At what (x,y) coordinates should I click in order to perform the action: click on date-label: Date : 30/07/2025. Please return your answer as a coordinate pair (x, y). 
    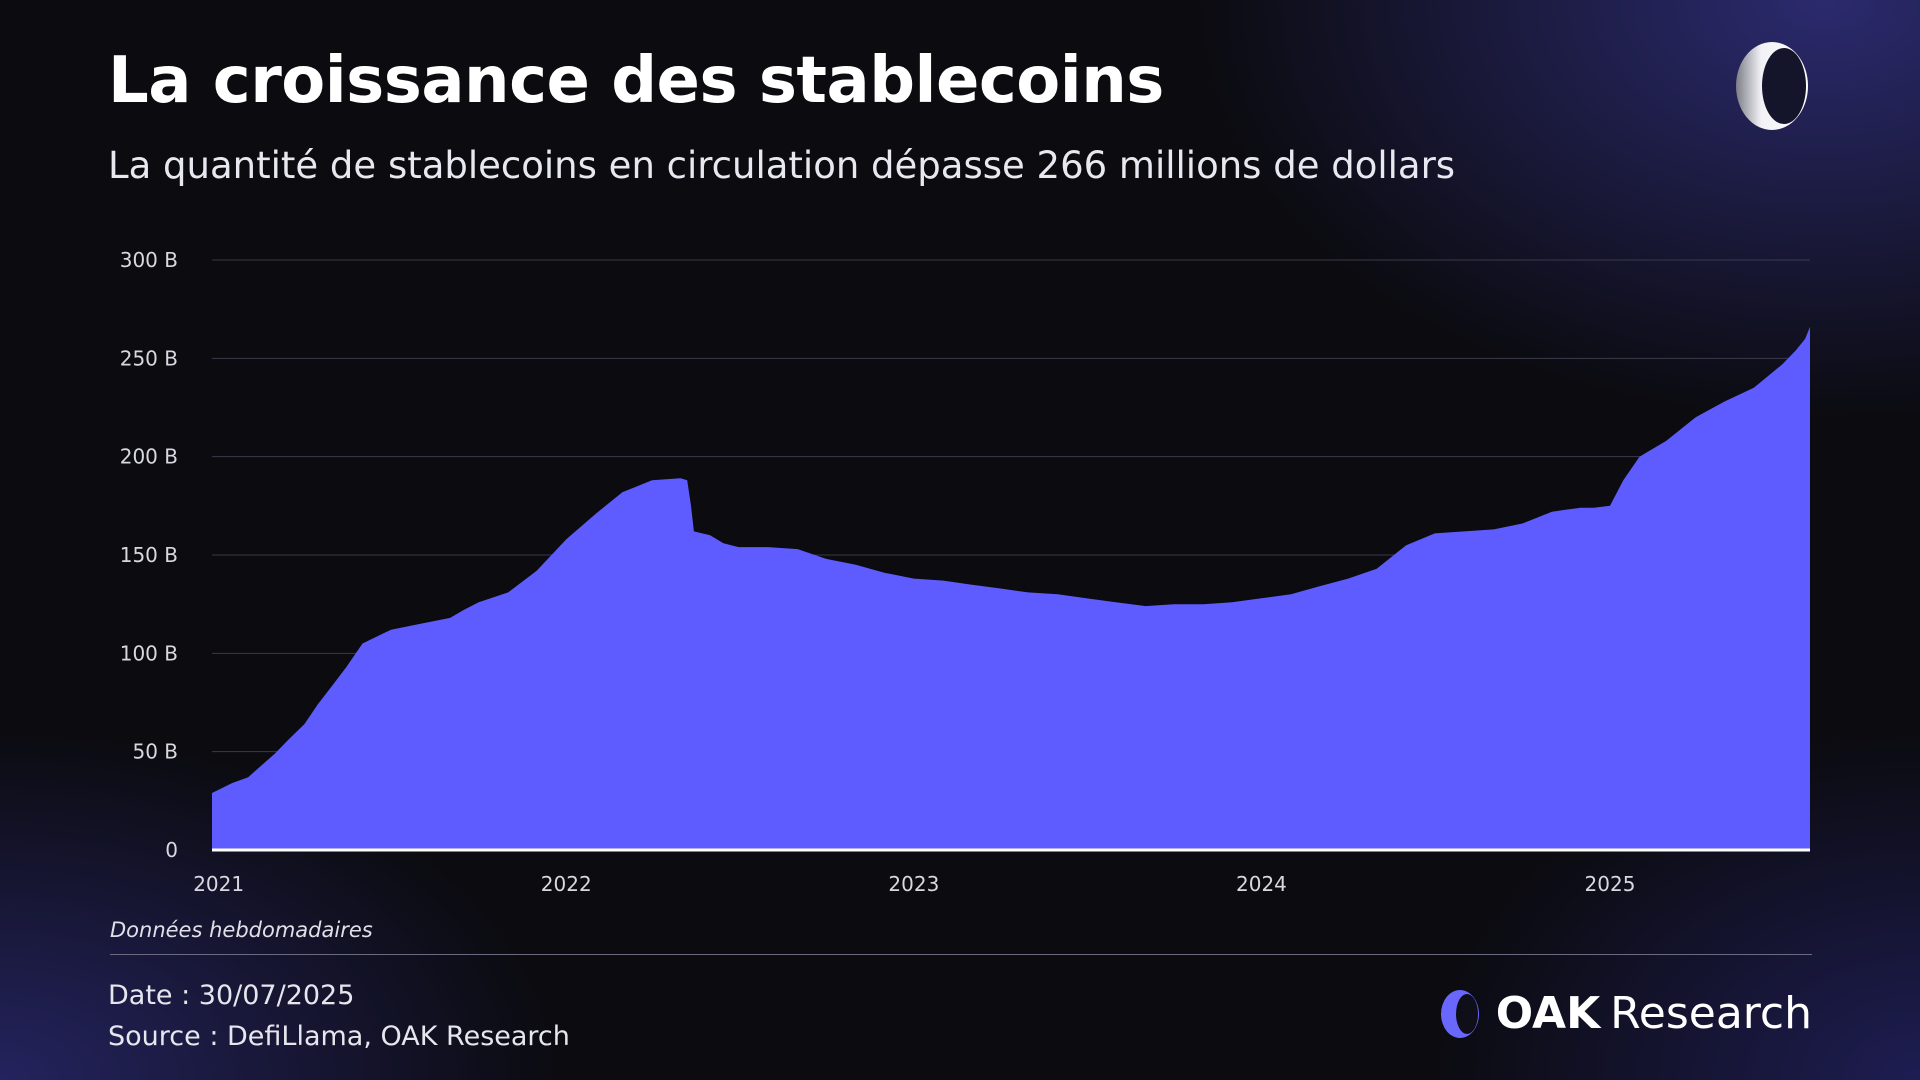
    Looking at the image, I should click on (231, 995).